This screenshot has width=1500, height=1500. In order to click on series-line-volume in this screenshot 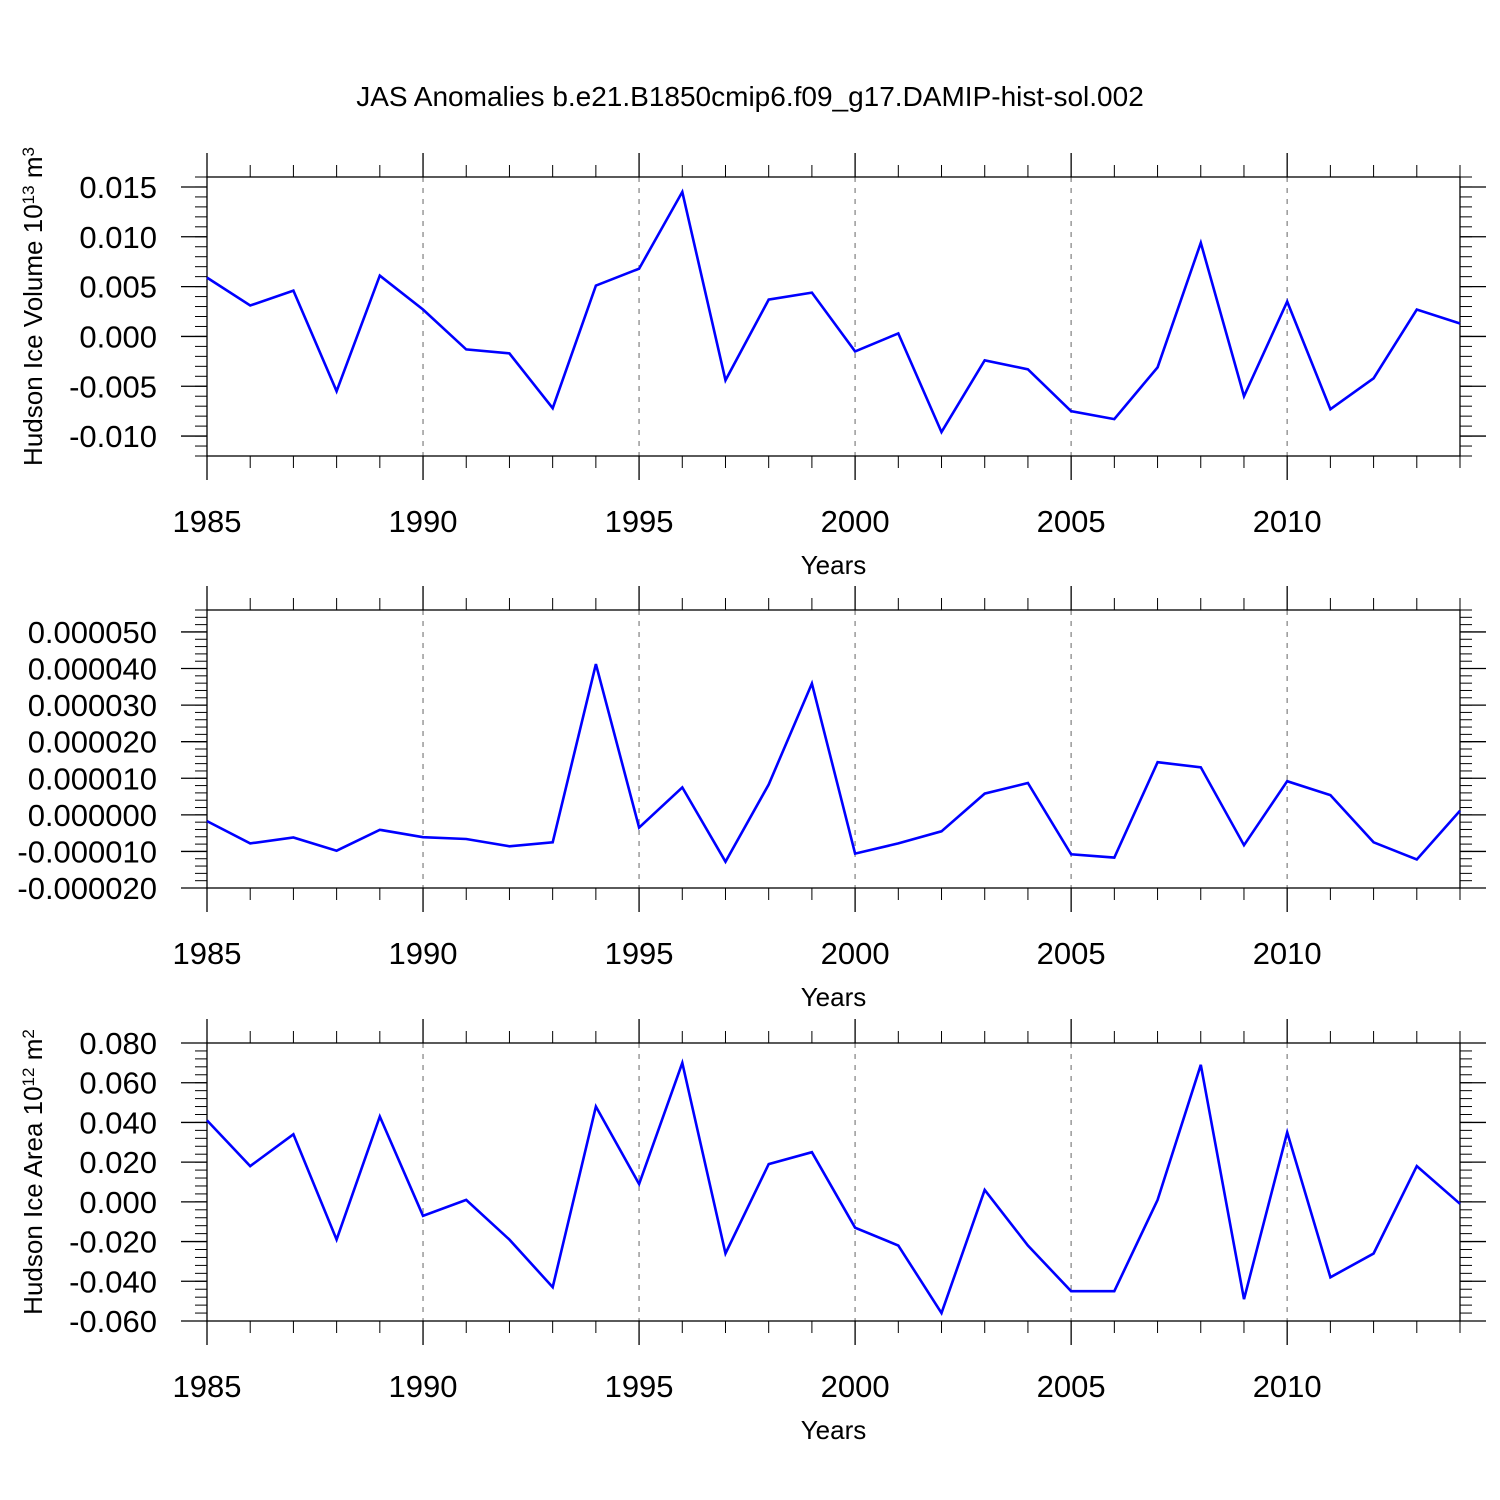, I will do `click(833, 311)`.